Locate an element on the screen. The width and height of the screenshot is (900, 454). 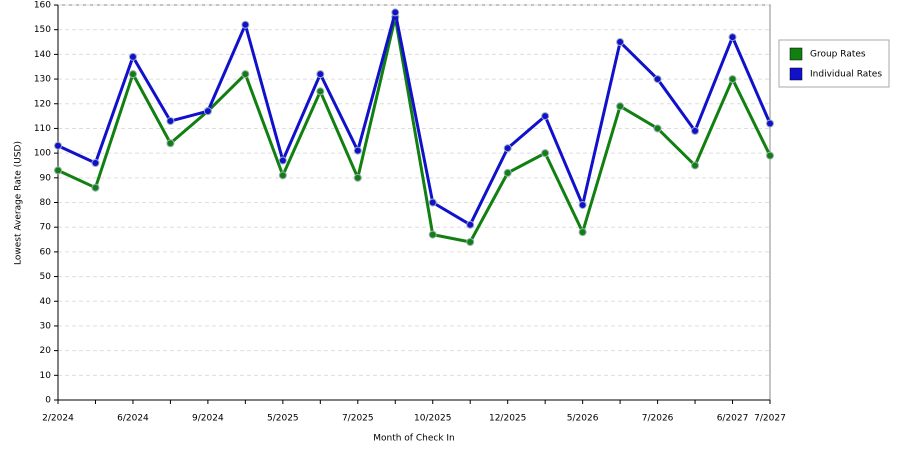
y-tick-label: 130 is located at coordinates (42, 80).